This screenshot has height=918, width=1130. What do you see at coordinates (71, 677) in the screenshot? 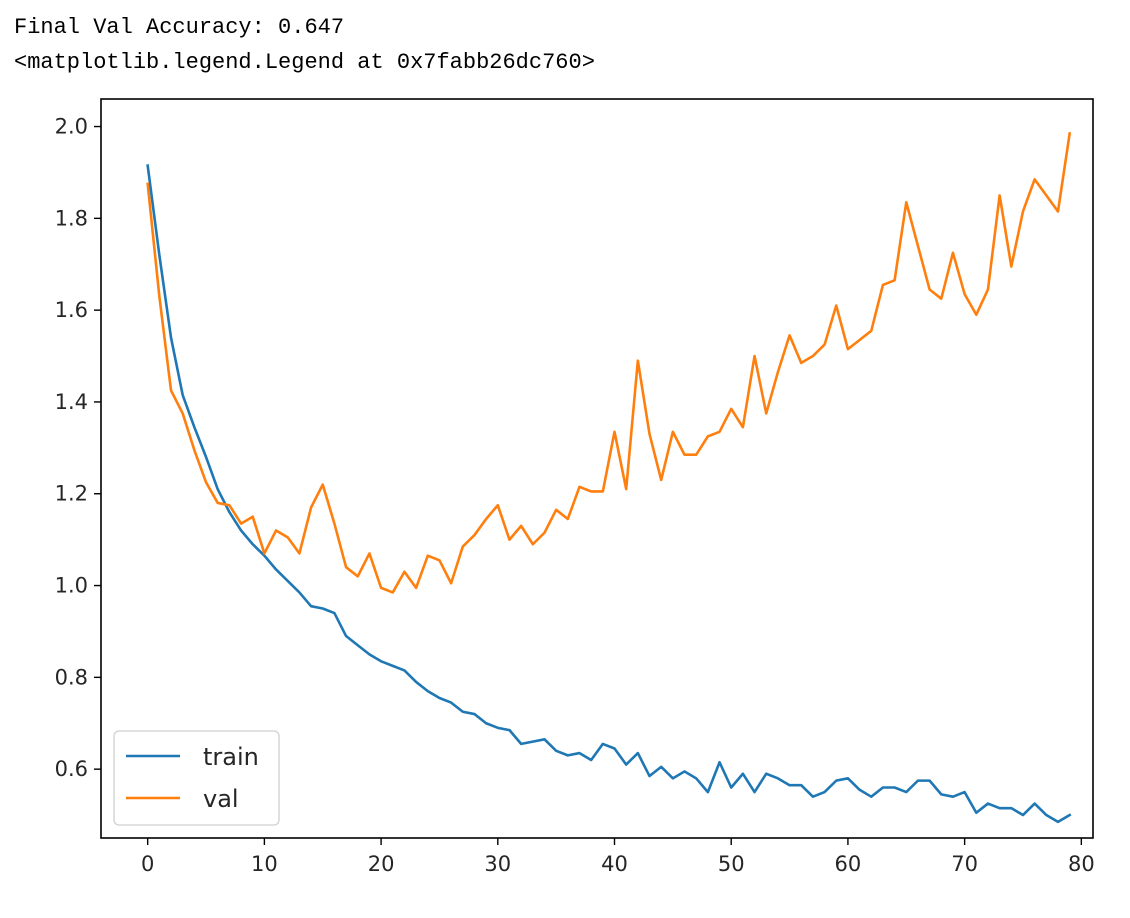
I see `y-tick-label: 0.8` at bounding box center [71, 677].